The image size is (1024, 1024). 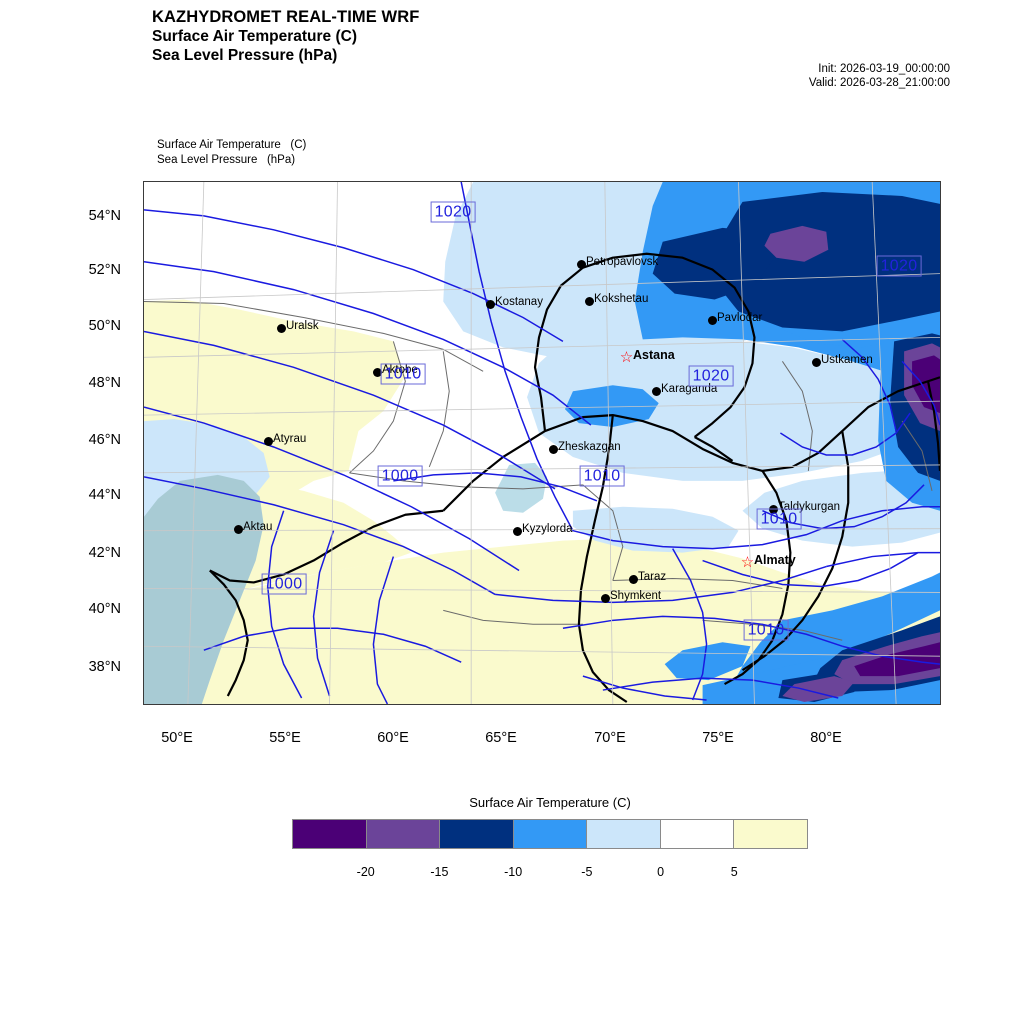 I want to click on city-label: Almaty, so click(x=775, y=560).